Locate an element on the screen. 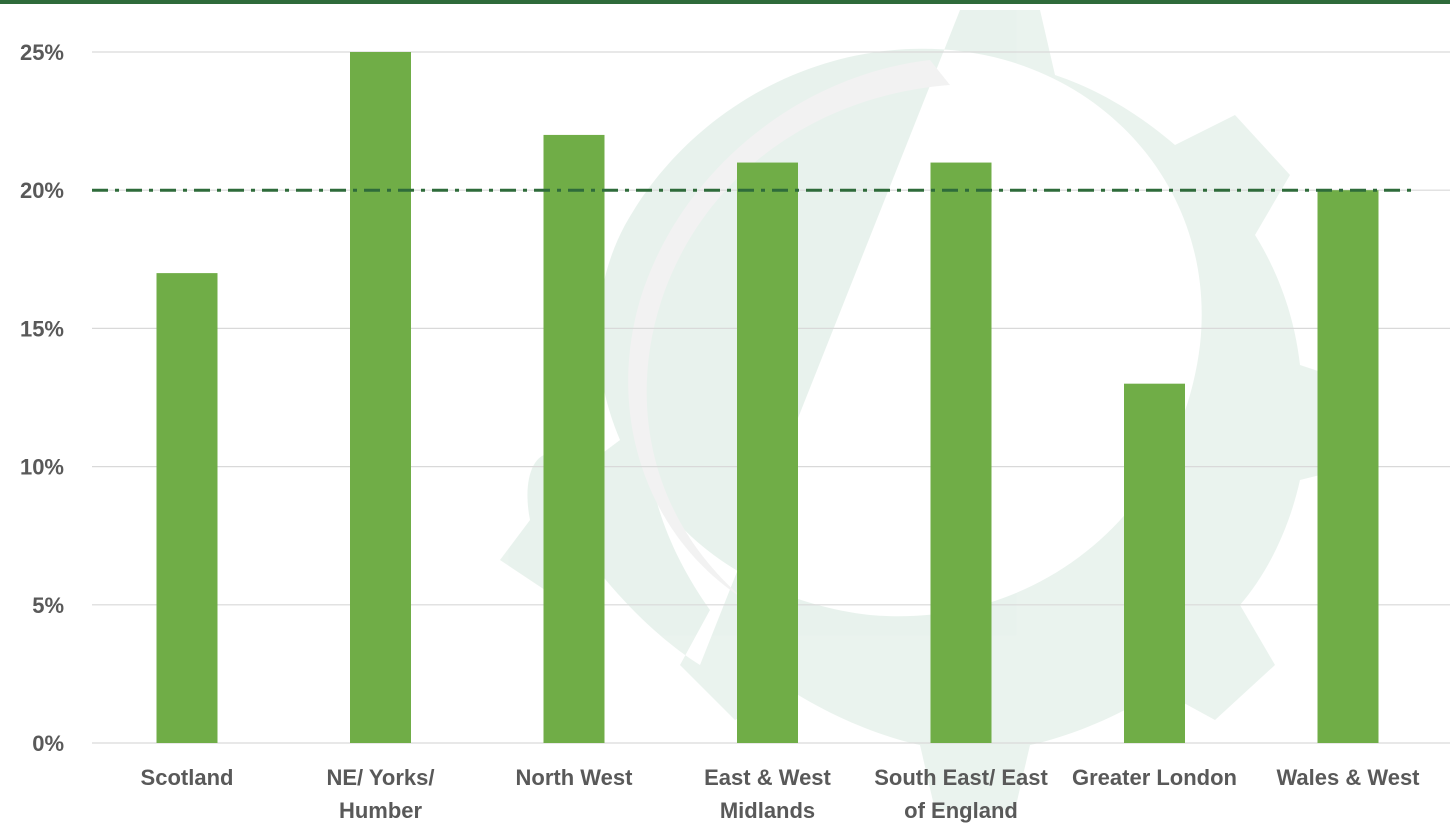  x-category-label-line: NE/ Yorks/ is located at coordinates (380, 777).